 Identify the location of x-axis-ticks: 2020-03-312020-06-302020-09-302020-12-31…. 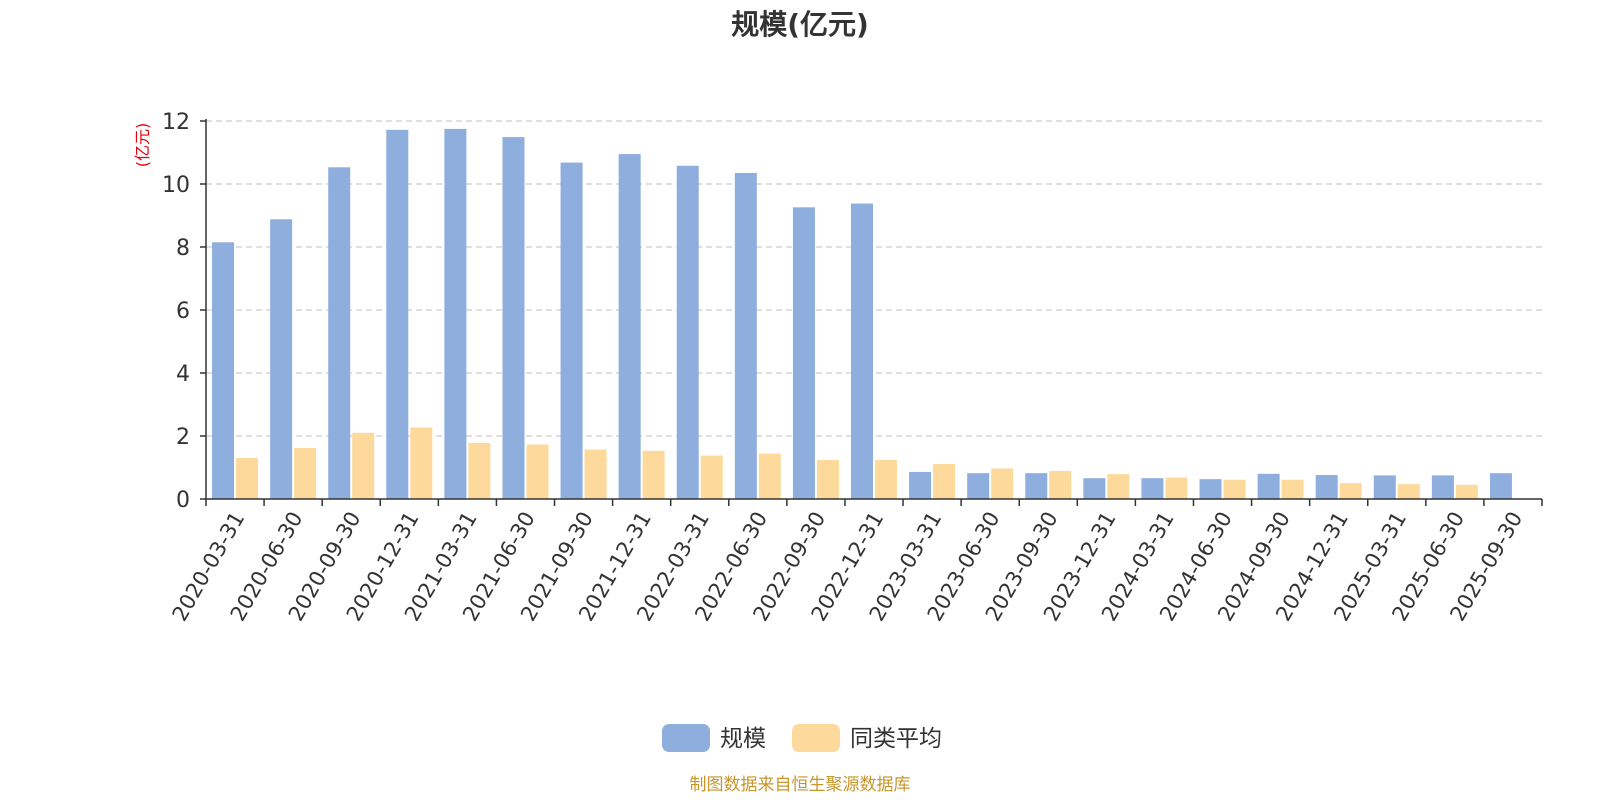
(848, 567).